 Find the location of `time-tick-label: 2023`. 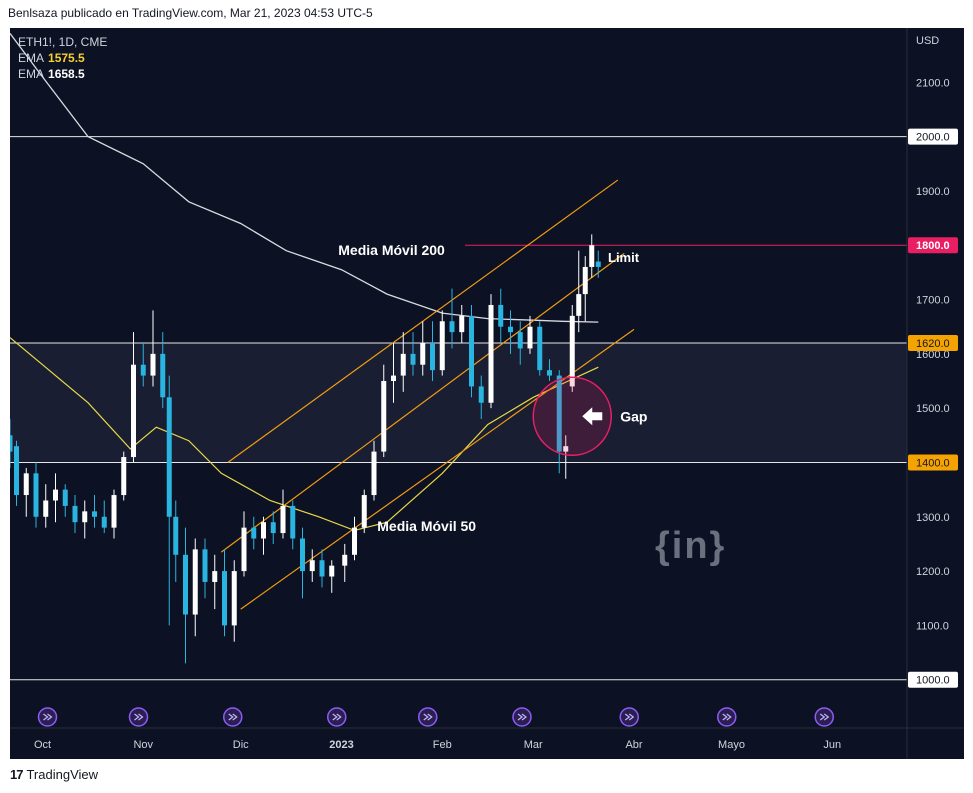

time-tick-label: 2023 is located at coordinates (341, 745).